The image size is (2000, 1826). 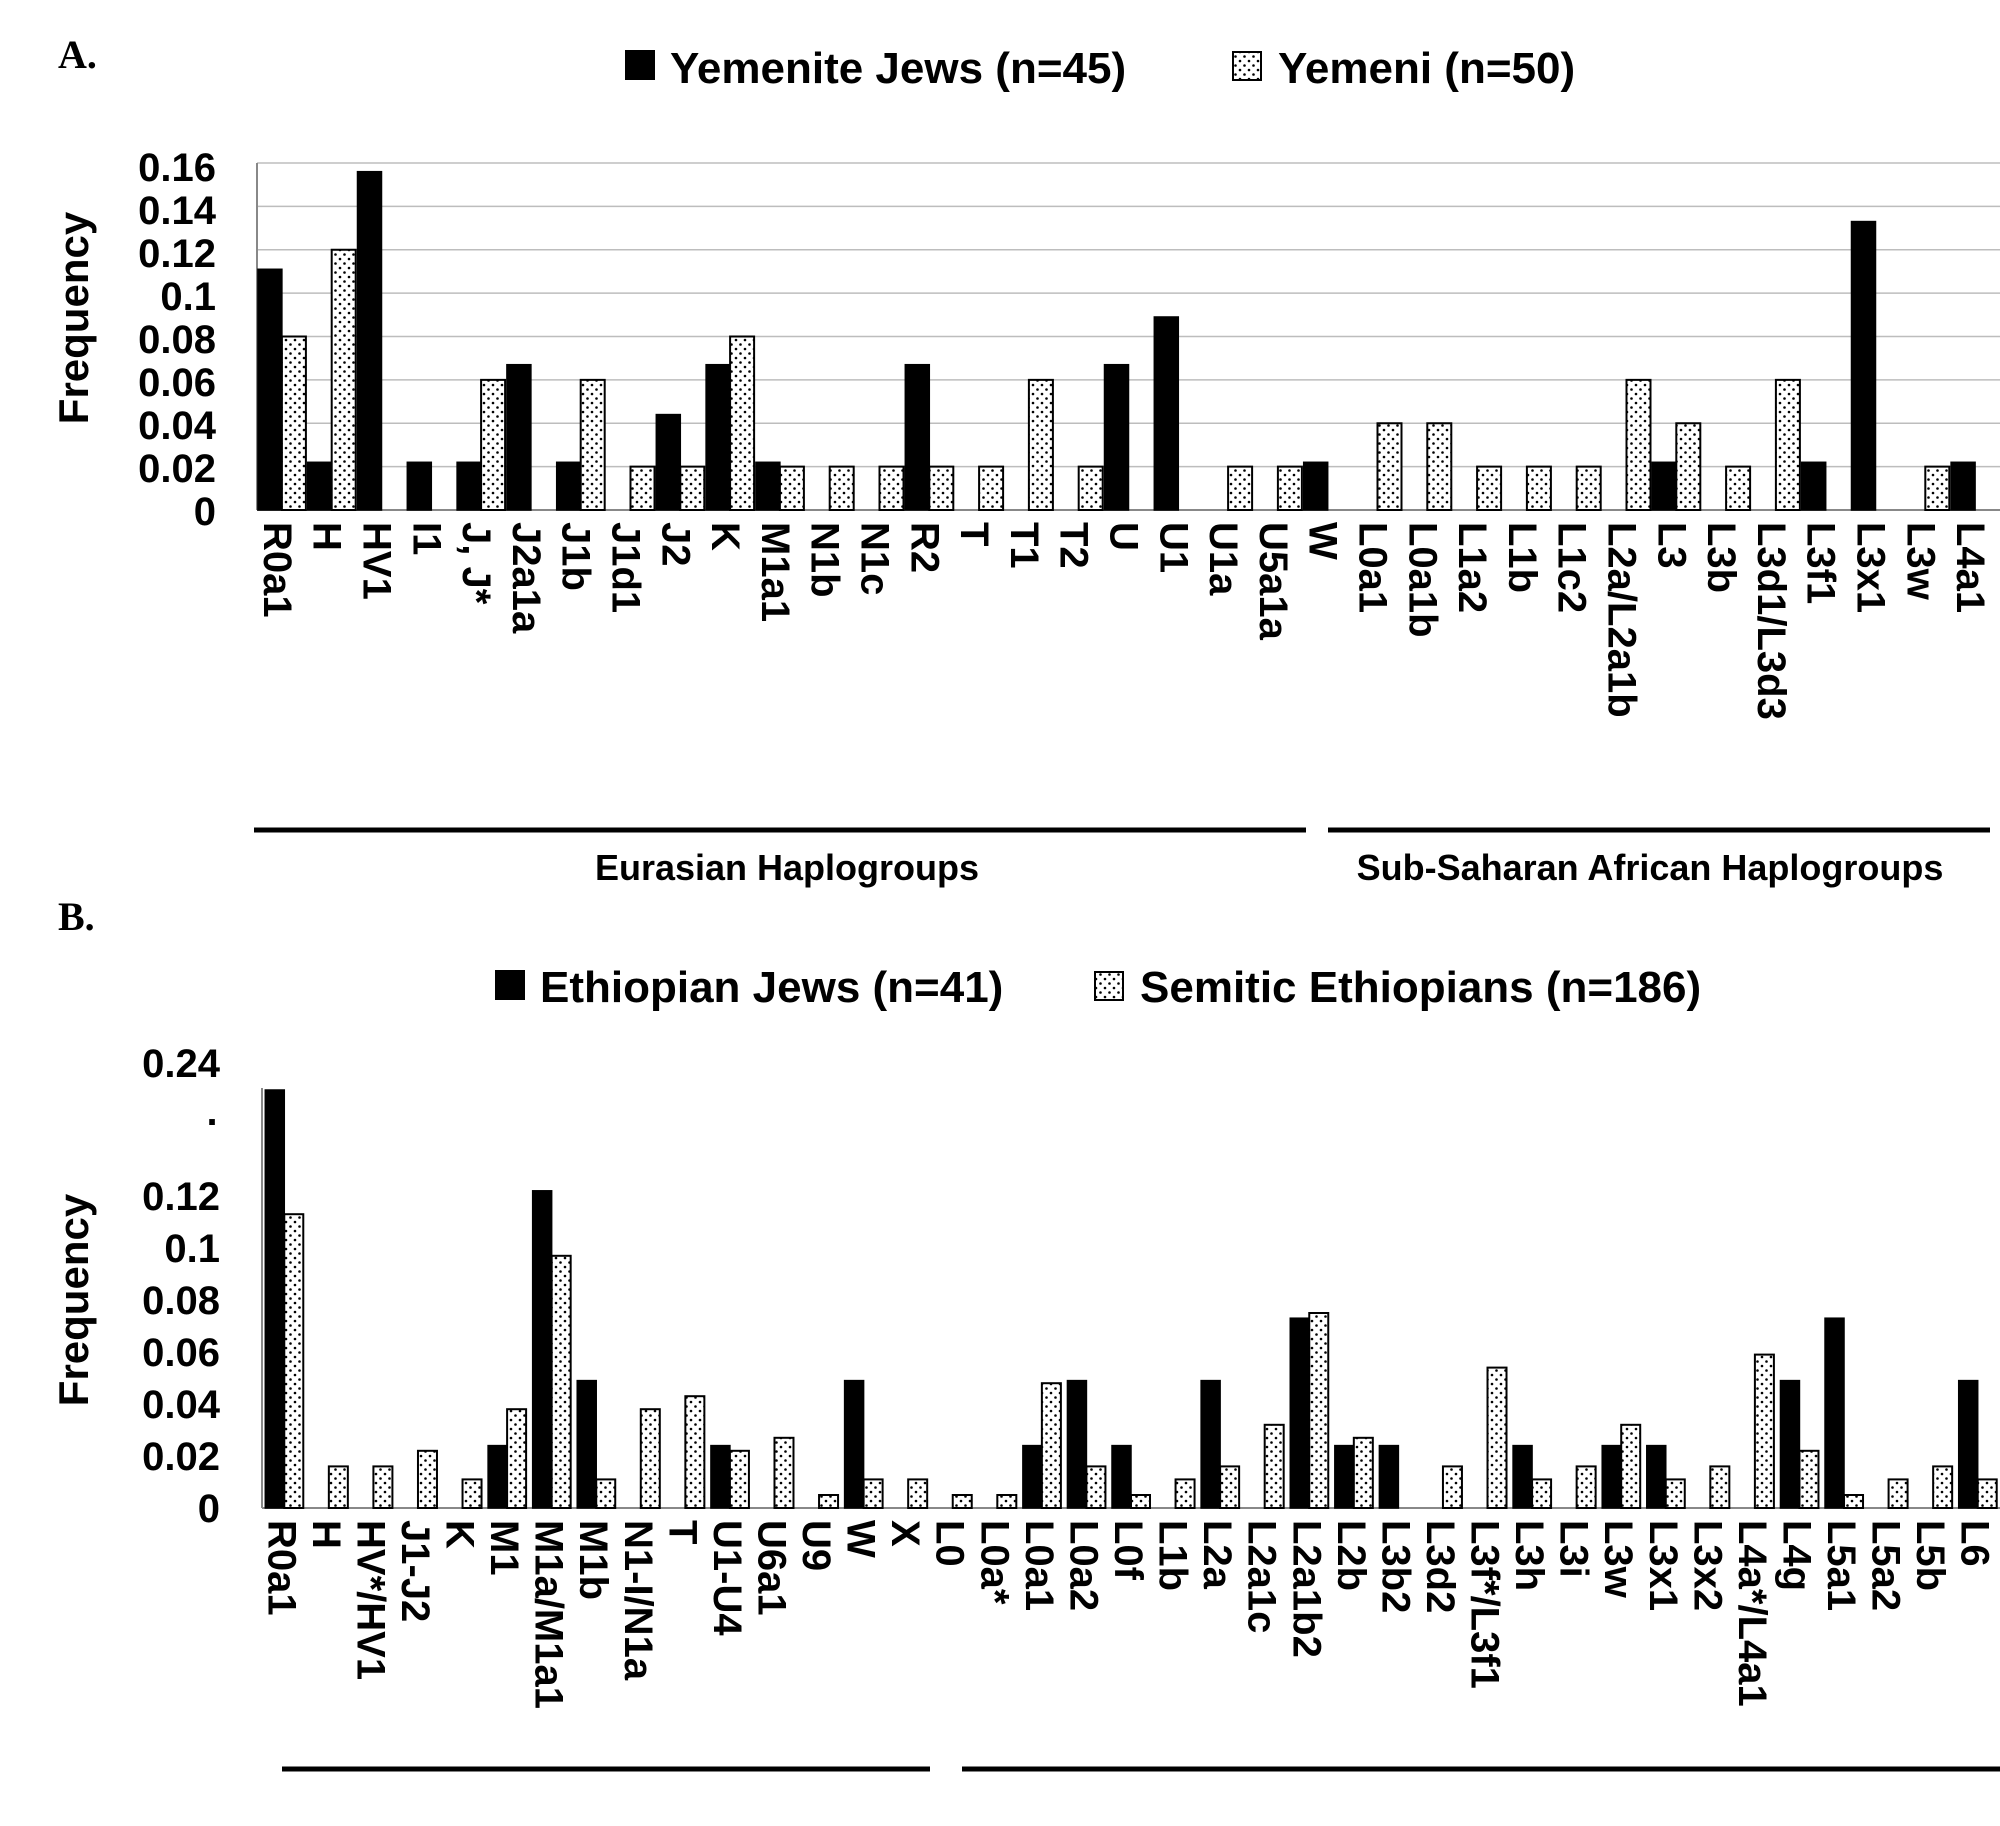 What do you see at coordinates (415, 1571) in the screenshot?
I see `x-tick-j1-j2: J1-J2` at bounding box center [415, 1571].